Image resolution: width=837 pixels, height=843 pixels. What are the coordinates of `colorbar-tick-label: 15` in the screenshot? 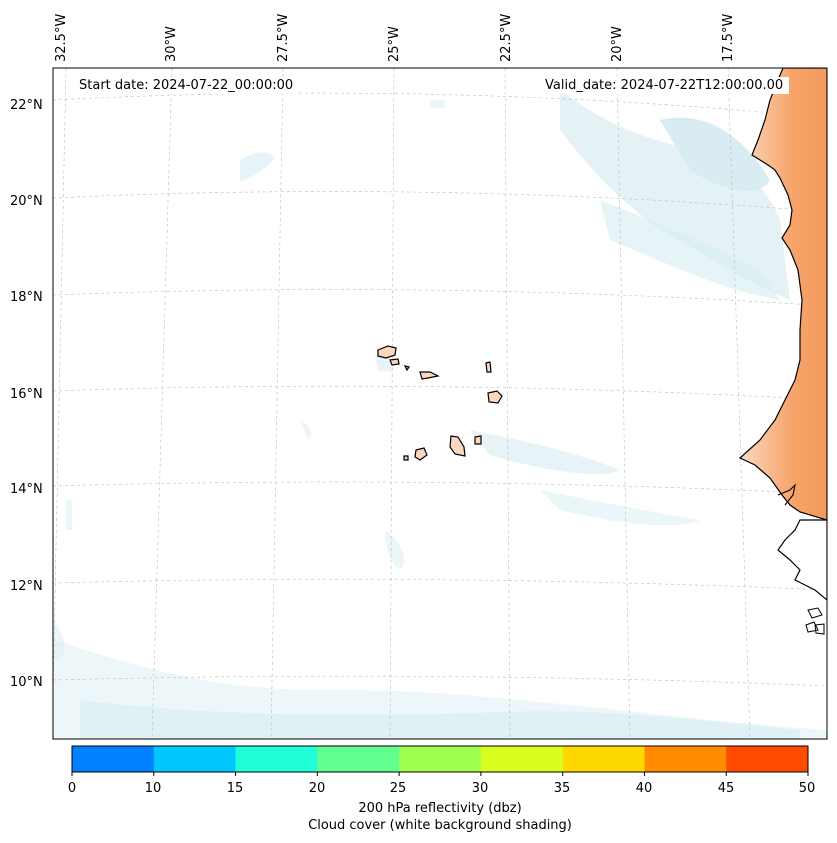 It's located at (235, 788).